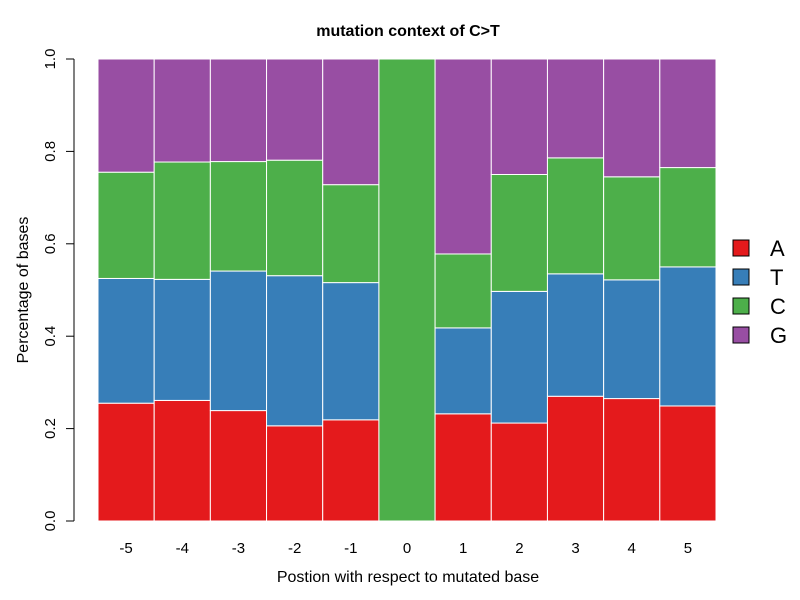  What do you see at coordinates (351, 470) in the screenshot?
I see `bar-segment-A--1` at bounding box center [351, 470].